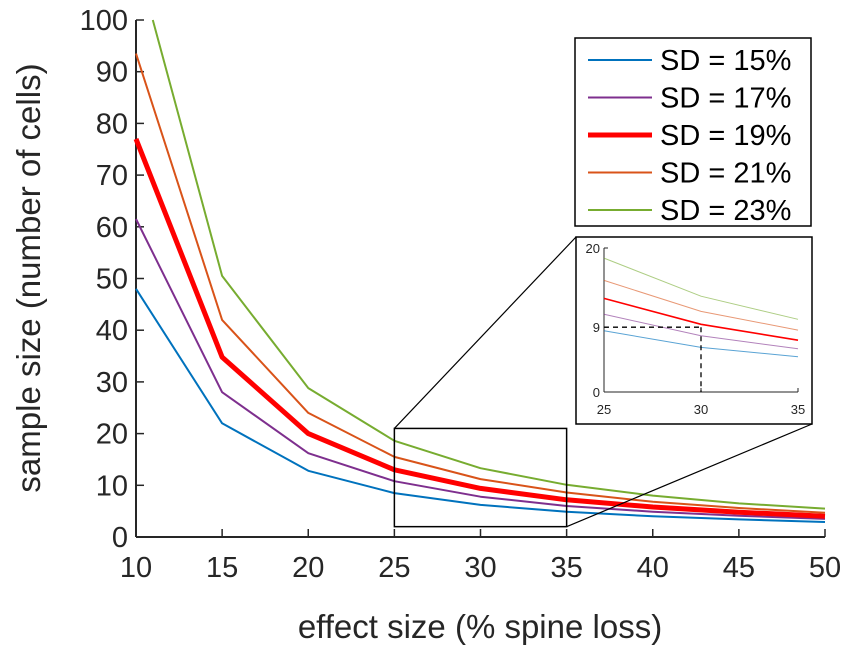  I want to click on y-ticks: 0 10 20 30 40 50 60 70 80 90 100, so click(112, 279).